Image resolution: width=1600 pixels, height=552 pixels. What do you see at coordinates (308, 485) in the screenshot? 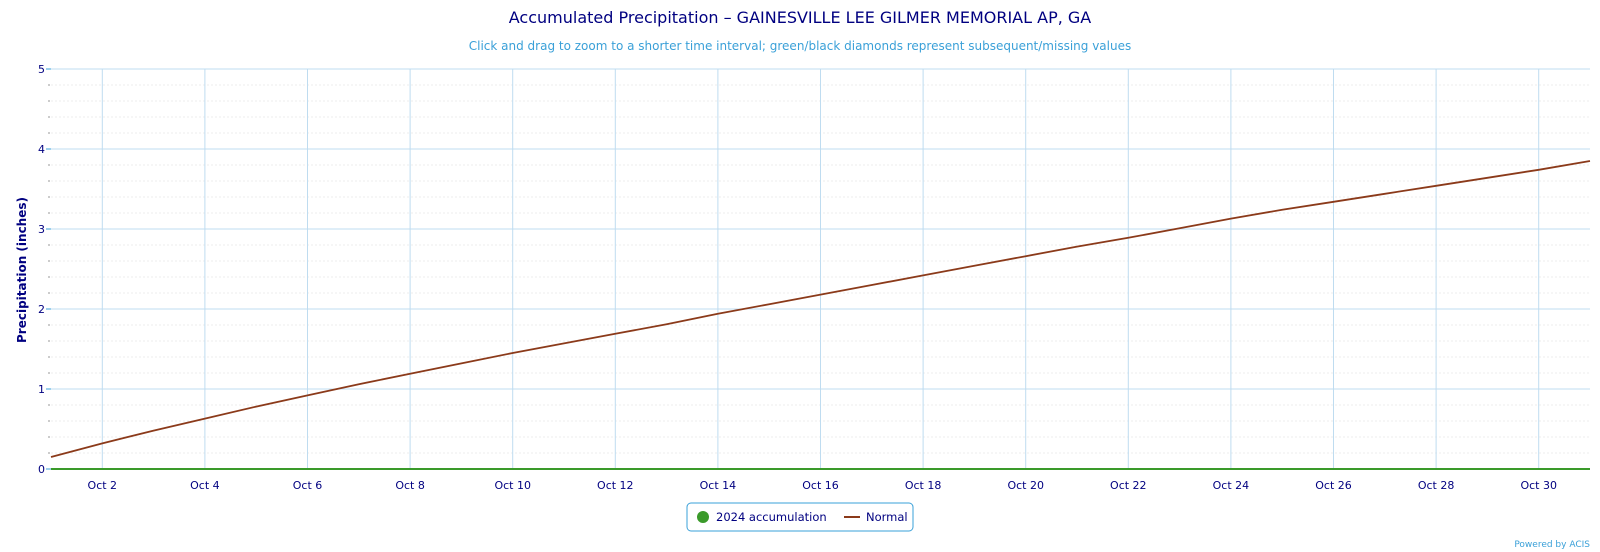
I see `x-tick-label: Oct 6` at bounding box center [308, 485].